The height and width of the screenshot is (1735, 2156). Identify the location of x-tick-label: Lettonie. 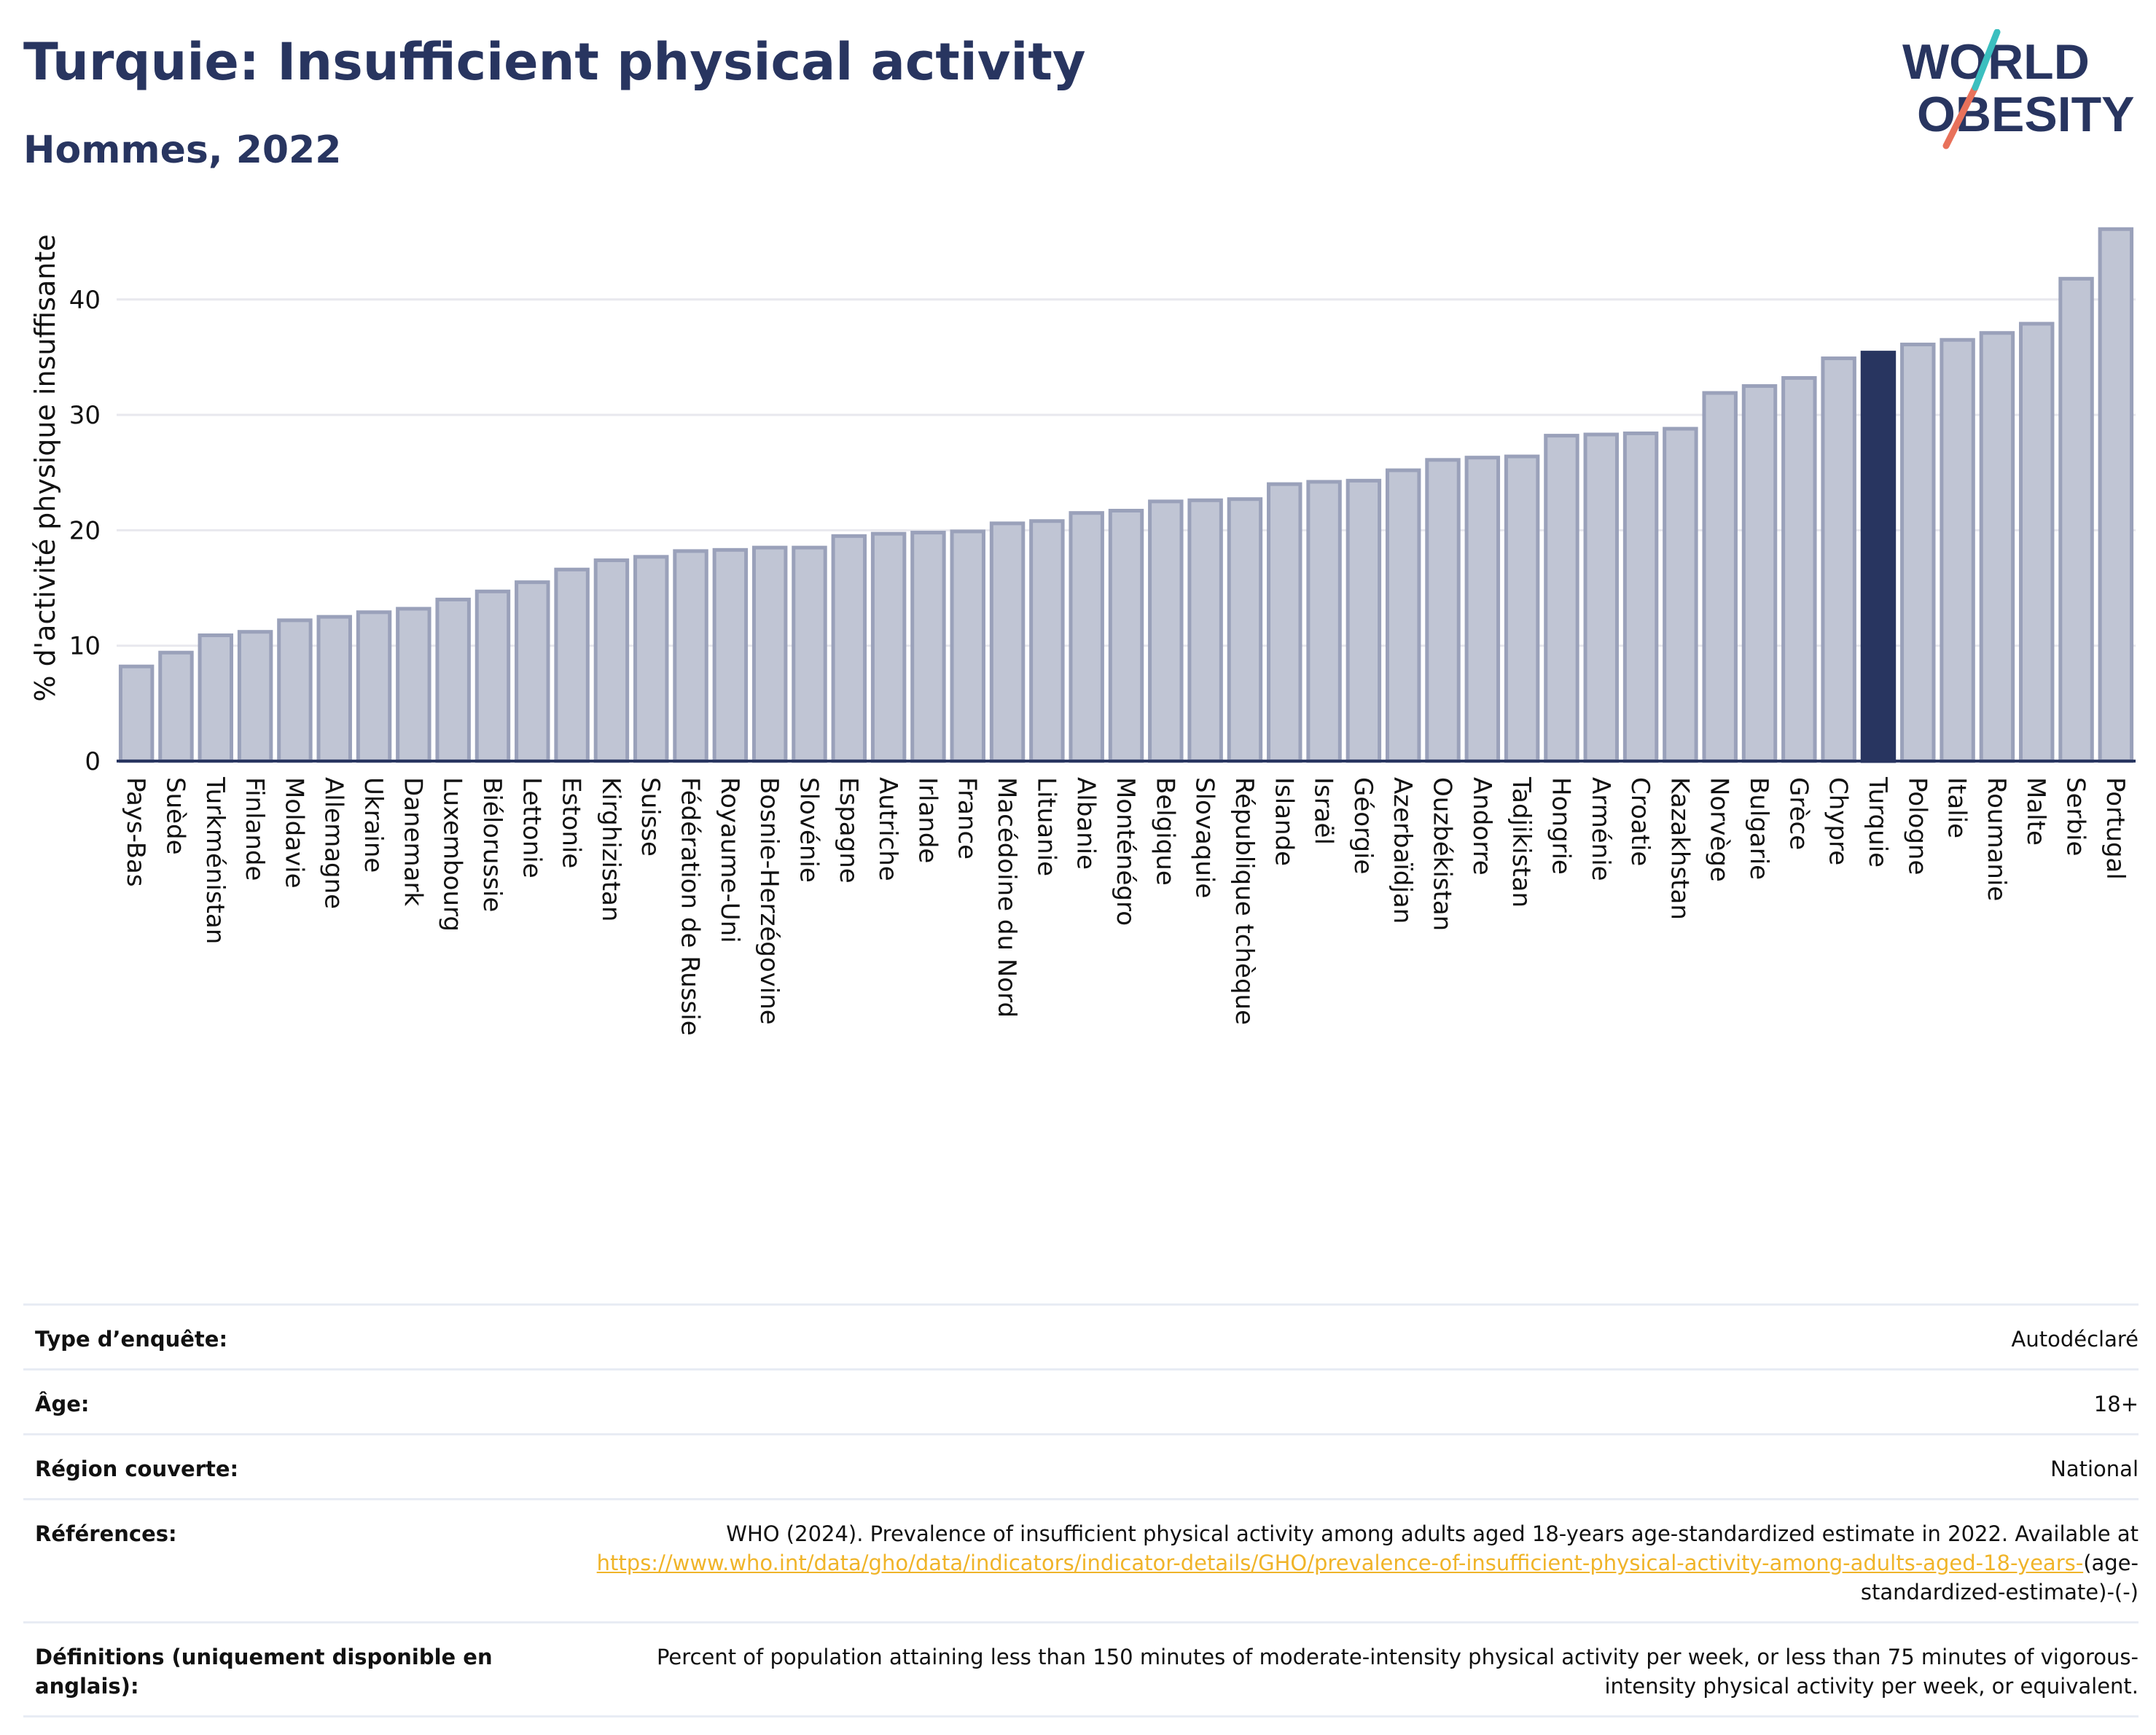
(532, 827).